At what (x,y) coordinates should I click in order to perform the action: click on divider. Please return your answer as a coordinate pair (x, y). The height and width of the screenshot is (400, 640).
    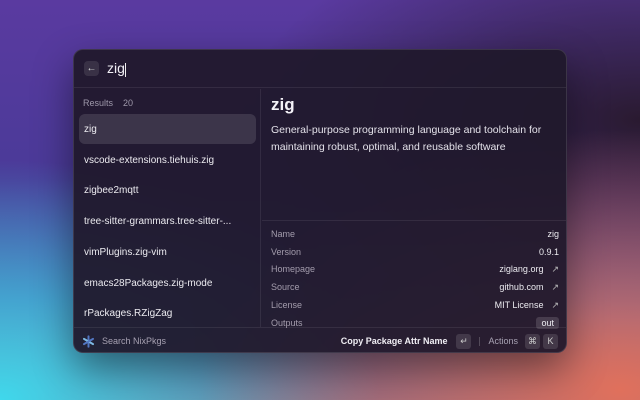
    Looking at the image, I should click on (480, 341).